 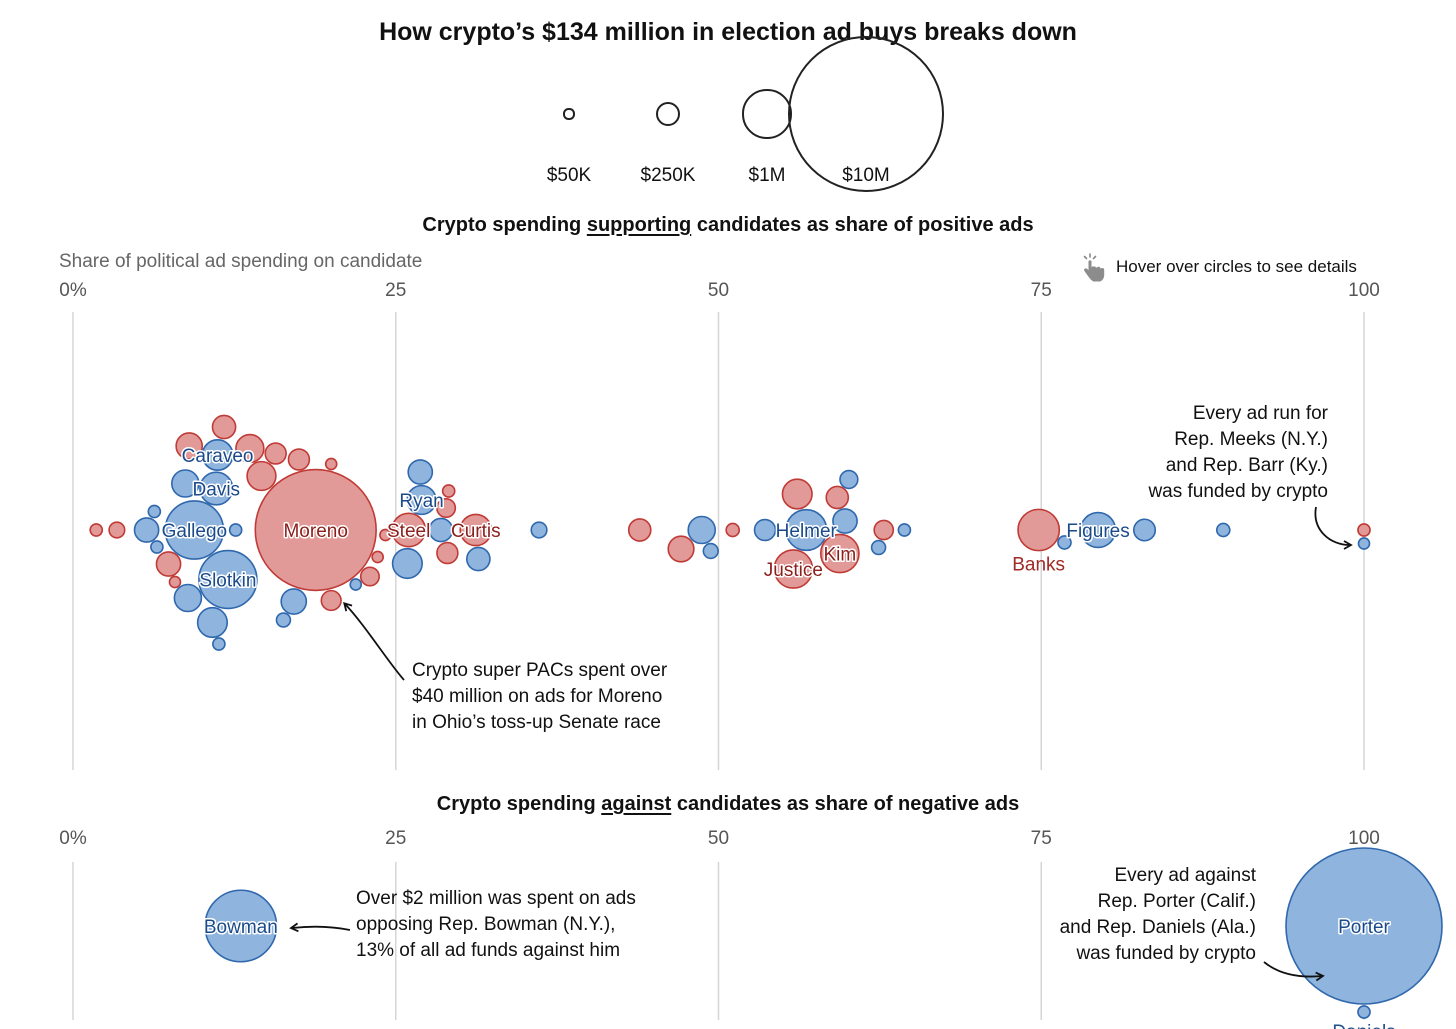 What do you see at coordinates (807, 531) in the screenshot?
I see `candidate-label: Helmer` at bounding box center [807, 531].